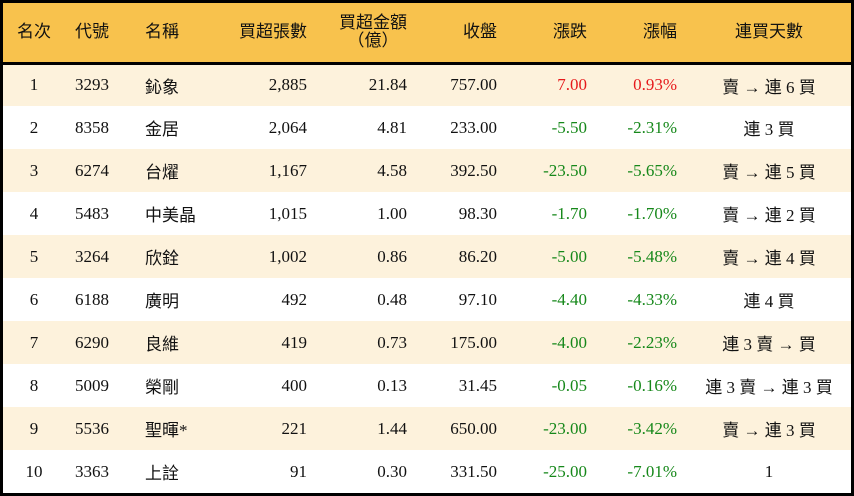 This screenshot has width=854, height=496. I want to click on cell-name: 鈊象, so click(162, 87).